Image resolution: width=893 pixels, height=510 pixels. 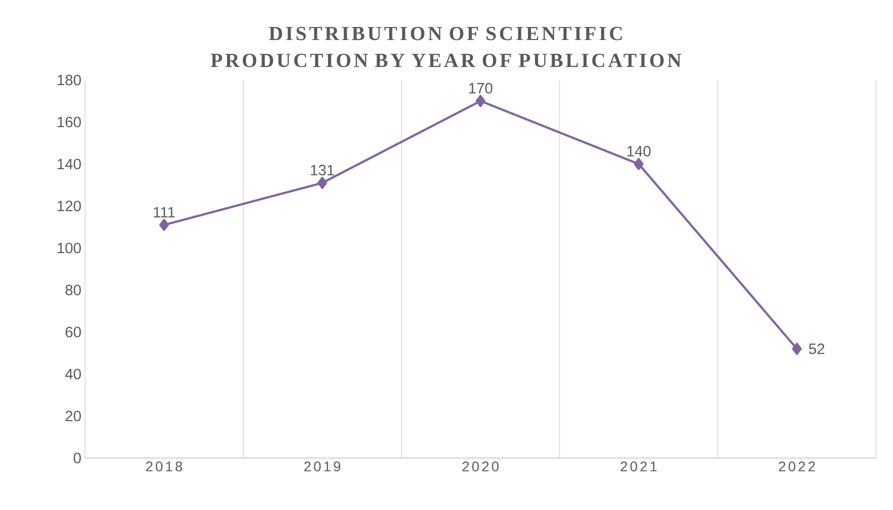 I want to click on y-tick-label: 100, so click(x=69, y=248).